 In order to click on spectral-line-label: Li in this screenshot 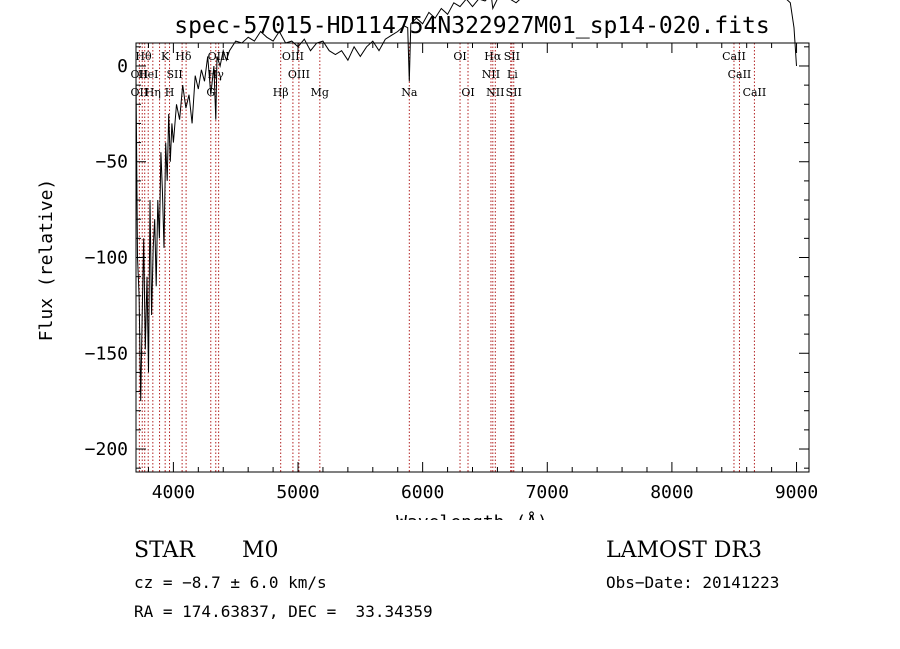, I will do `click(512, 74)`.